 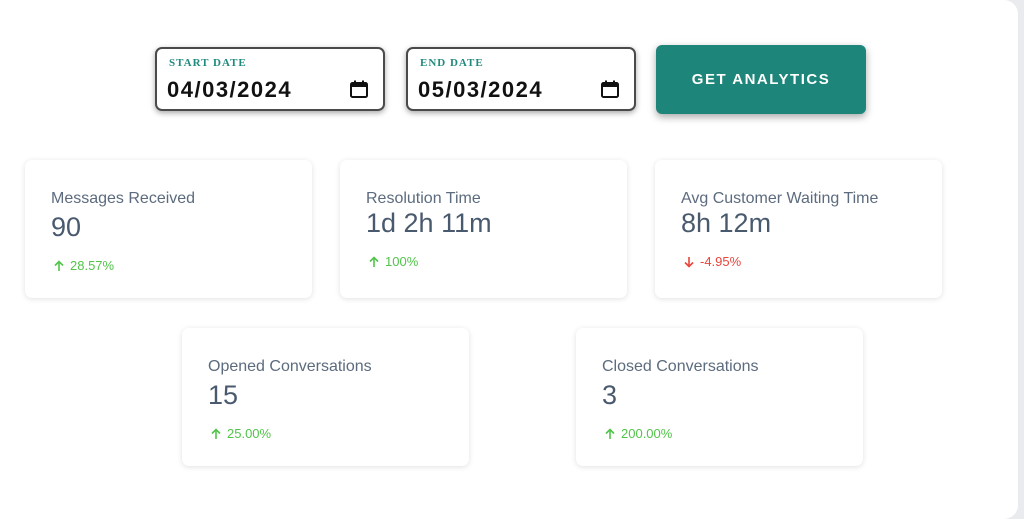 I want to click on card-title: Opened Conversations, so click(x=290, y=366).